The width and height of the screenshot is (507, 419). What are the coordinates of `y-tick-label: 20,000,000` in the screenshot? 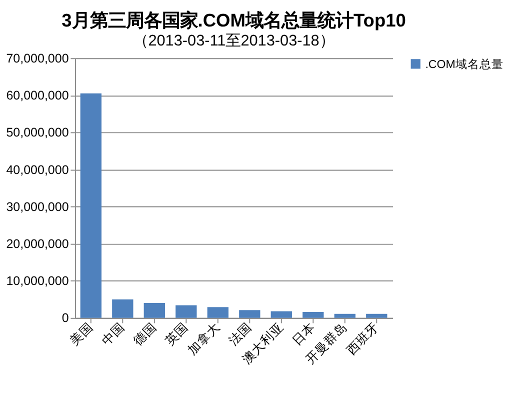 It's located at (37, 244).